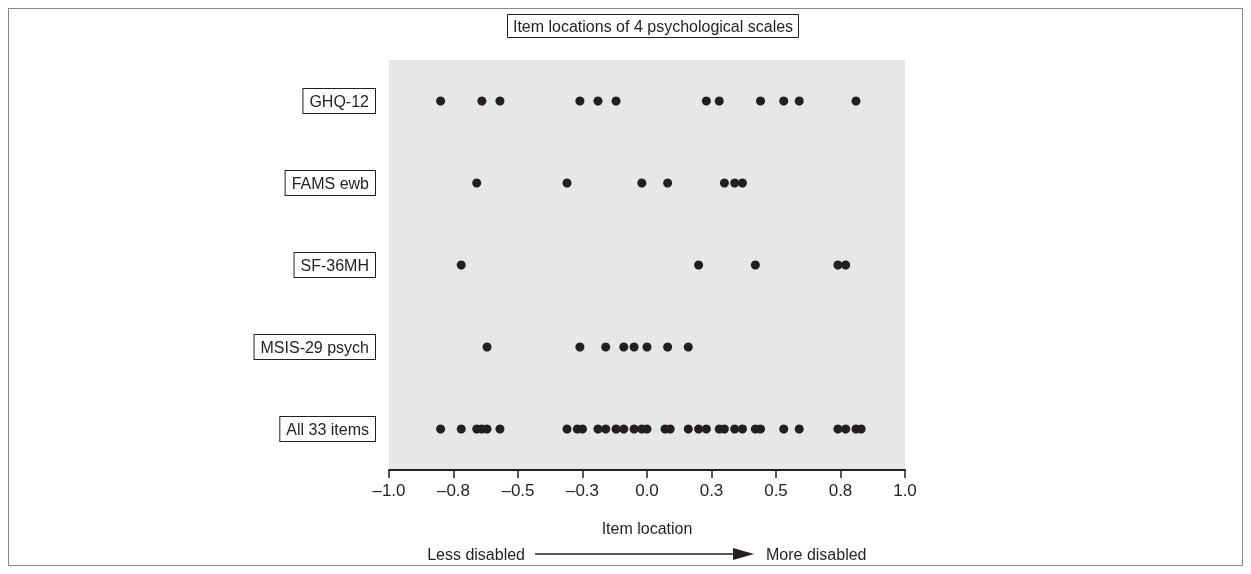 Image resolution: width=1251 pixels, height=574 pixels. I want to click on y-tick-label: MSIS-29 psych, so click(314, 347).